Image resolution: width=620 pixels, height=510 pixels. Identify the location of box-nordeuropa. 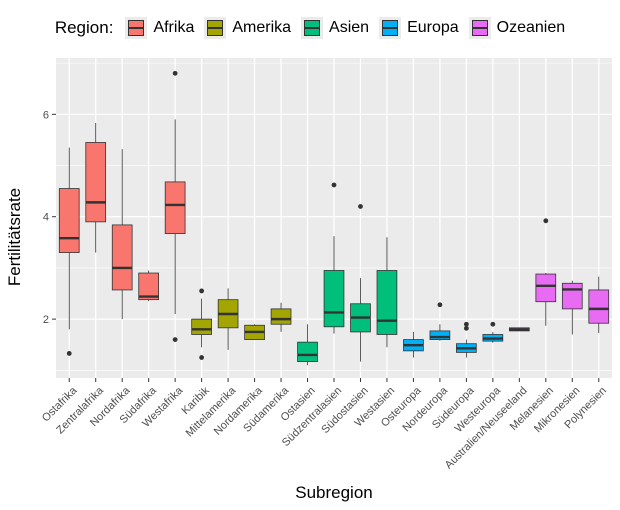
(440, 335).